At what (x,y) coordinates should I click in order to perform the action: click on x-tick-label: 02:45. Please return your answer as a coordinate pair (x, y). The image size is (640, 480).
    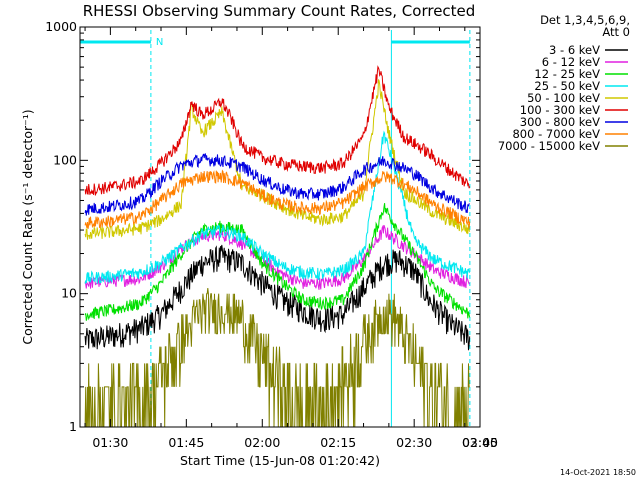
    Looking at the image, I should click on (480, 442).